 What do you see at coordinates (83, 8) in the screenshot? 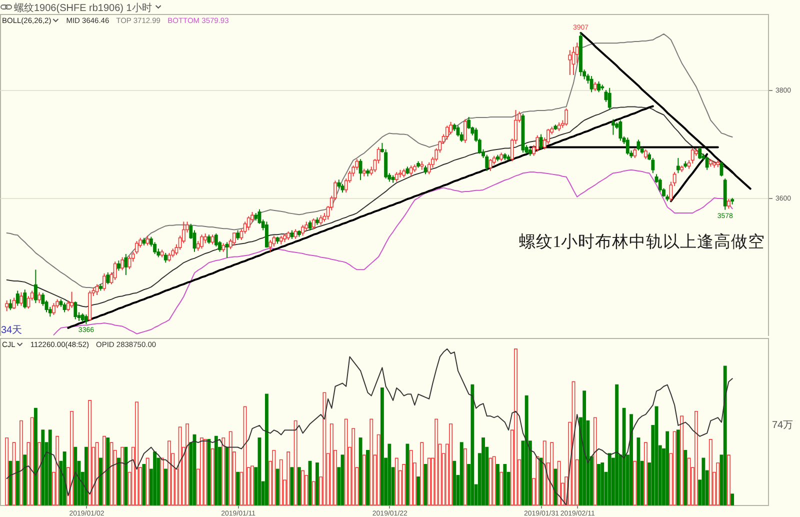
I see `chart-title: 螺纹1906(SHFE rb1906) 1小时` at bounding box center [83, 8].